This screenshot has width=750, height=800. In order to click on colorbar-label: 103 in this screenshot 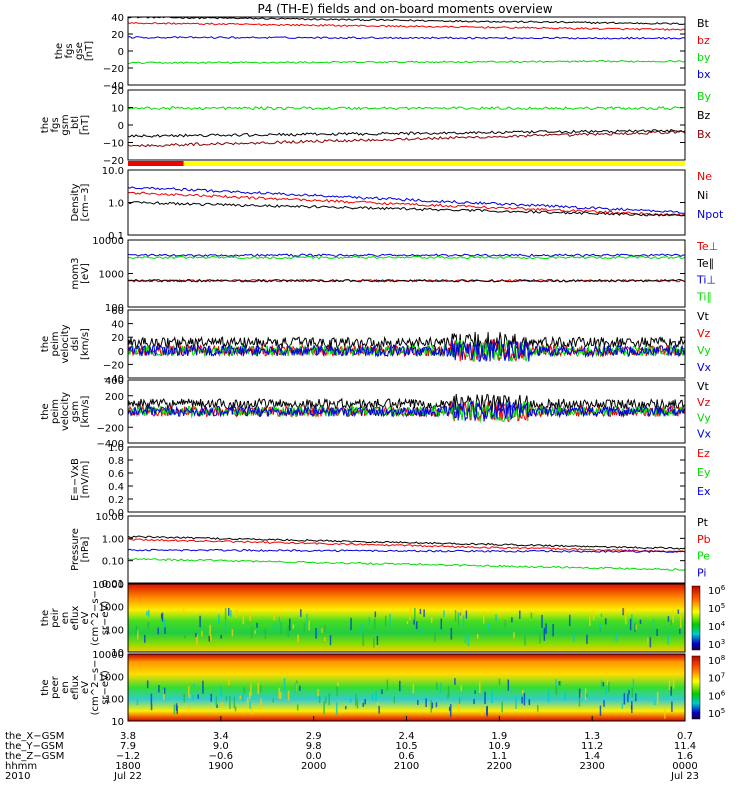, I will do `click(716, 644)`.